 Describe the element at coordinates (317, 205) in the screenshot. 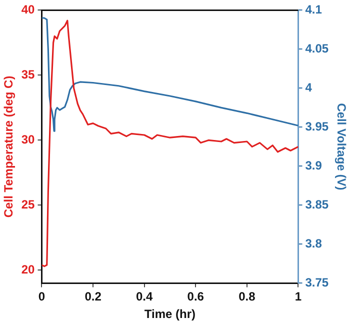

I see `y2-tick-label: 3.85` at that location.